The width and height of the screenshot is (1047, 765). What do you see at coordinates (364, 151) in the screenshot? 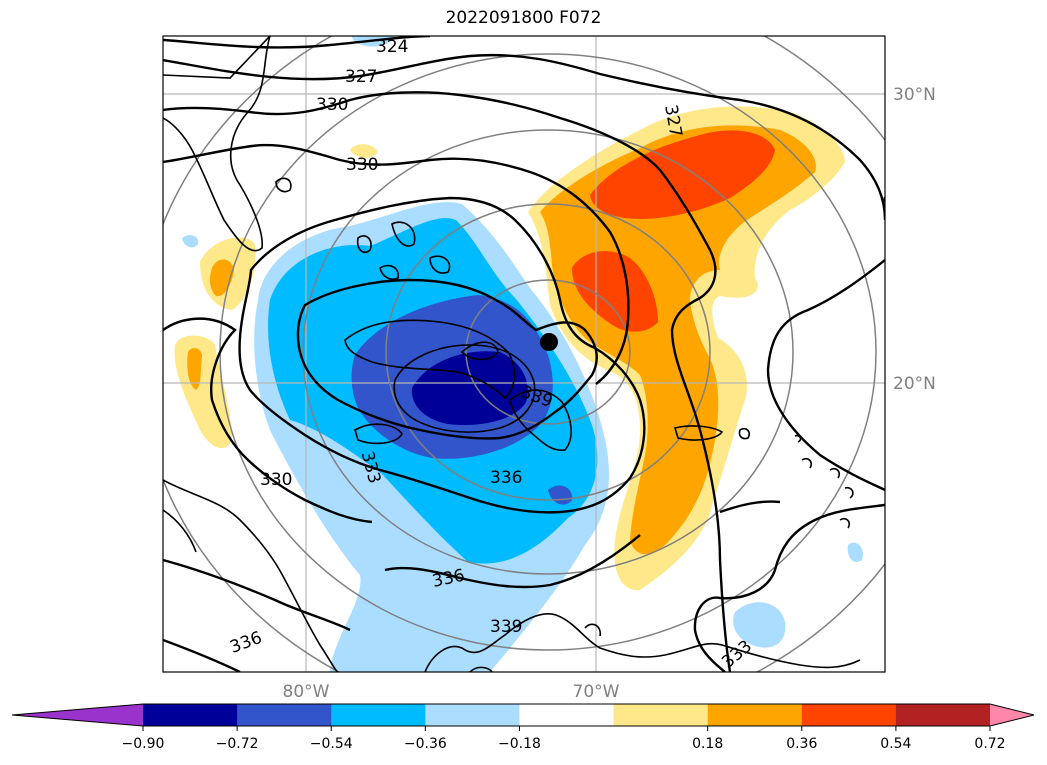
I see `anomaly-fill-pos-1d` at bounding box center [364, 151].